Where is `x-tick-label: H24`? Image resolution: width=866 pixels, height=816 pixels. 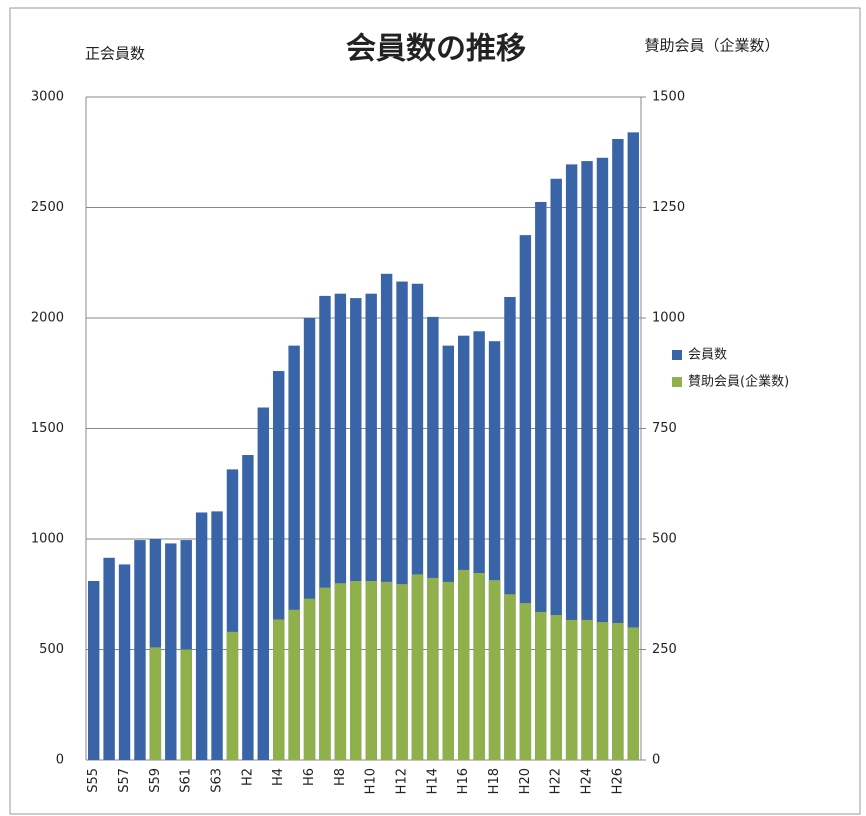 x-tick-label: H24 is located at coordinates (587, 781).